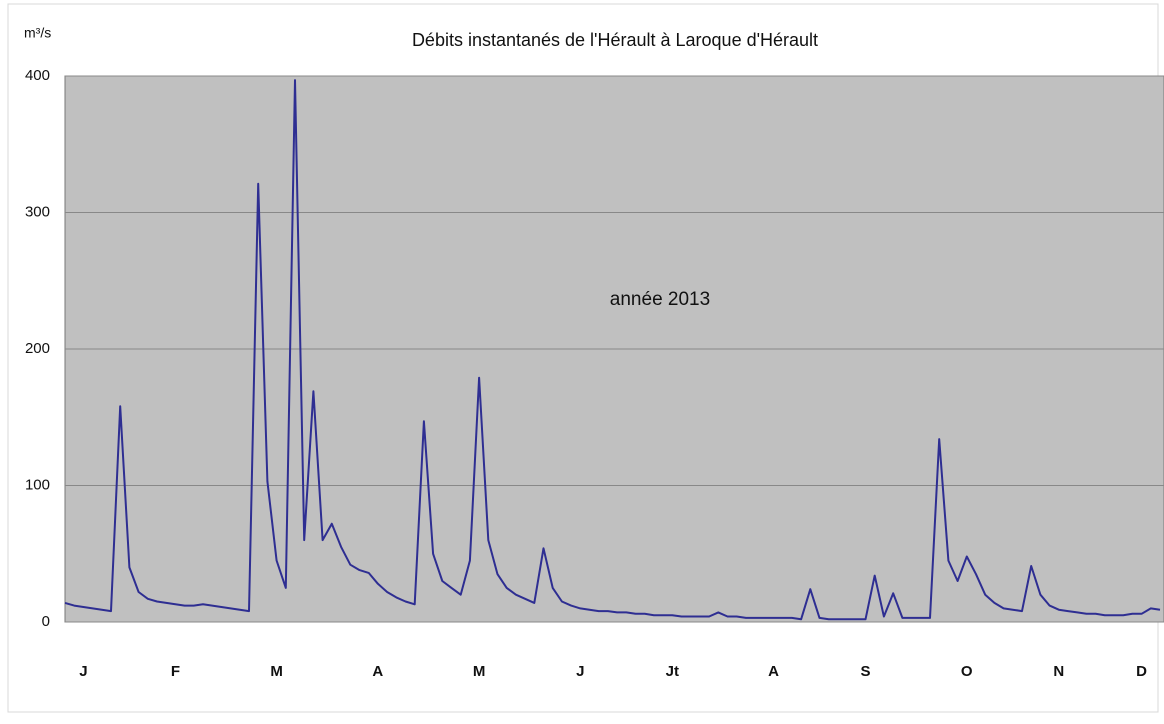 The width and height of the screenshot is (1164, 724). Describe the element at coordinates (37, 211) in the screenshot. I see `y-tick-label: 300` at that location.